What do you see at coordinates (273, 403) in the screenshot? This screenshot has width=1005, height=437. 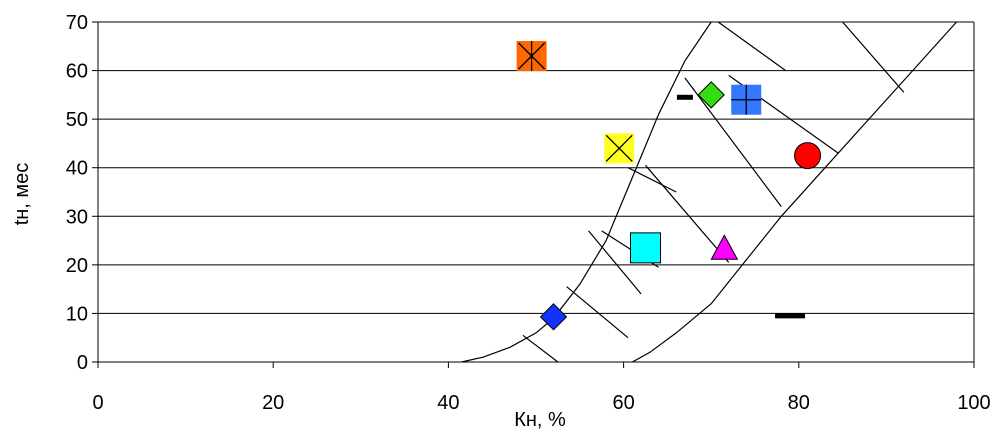 I see `tick-label-x-20: 20` at bounding box center [273, 403].